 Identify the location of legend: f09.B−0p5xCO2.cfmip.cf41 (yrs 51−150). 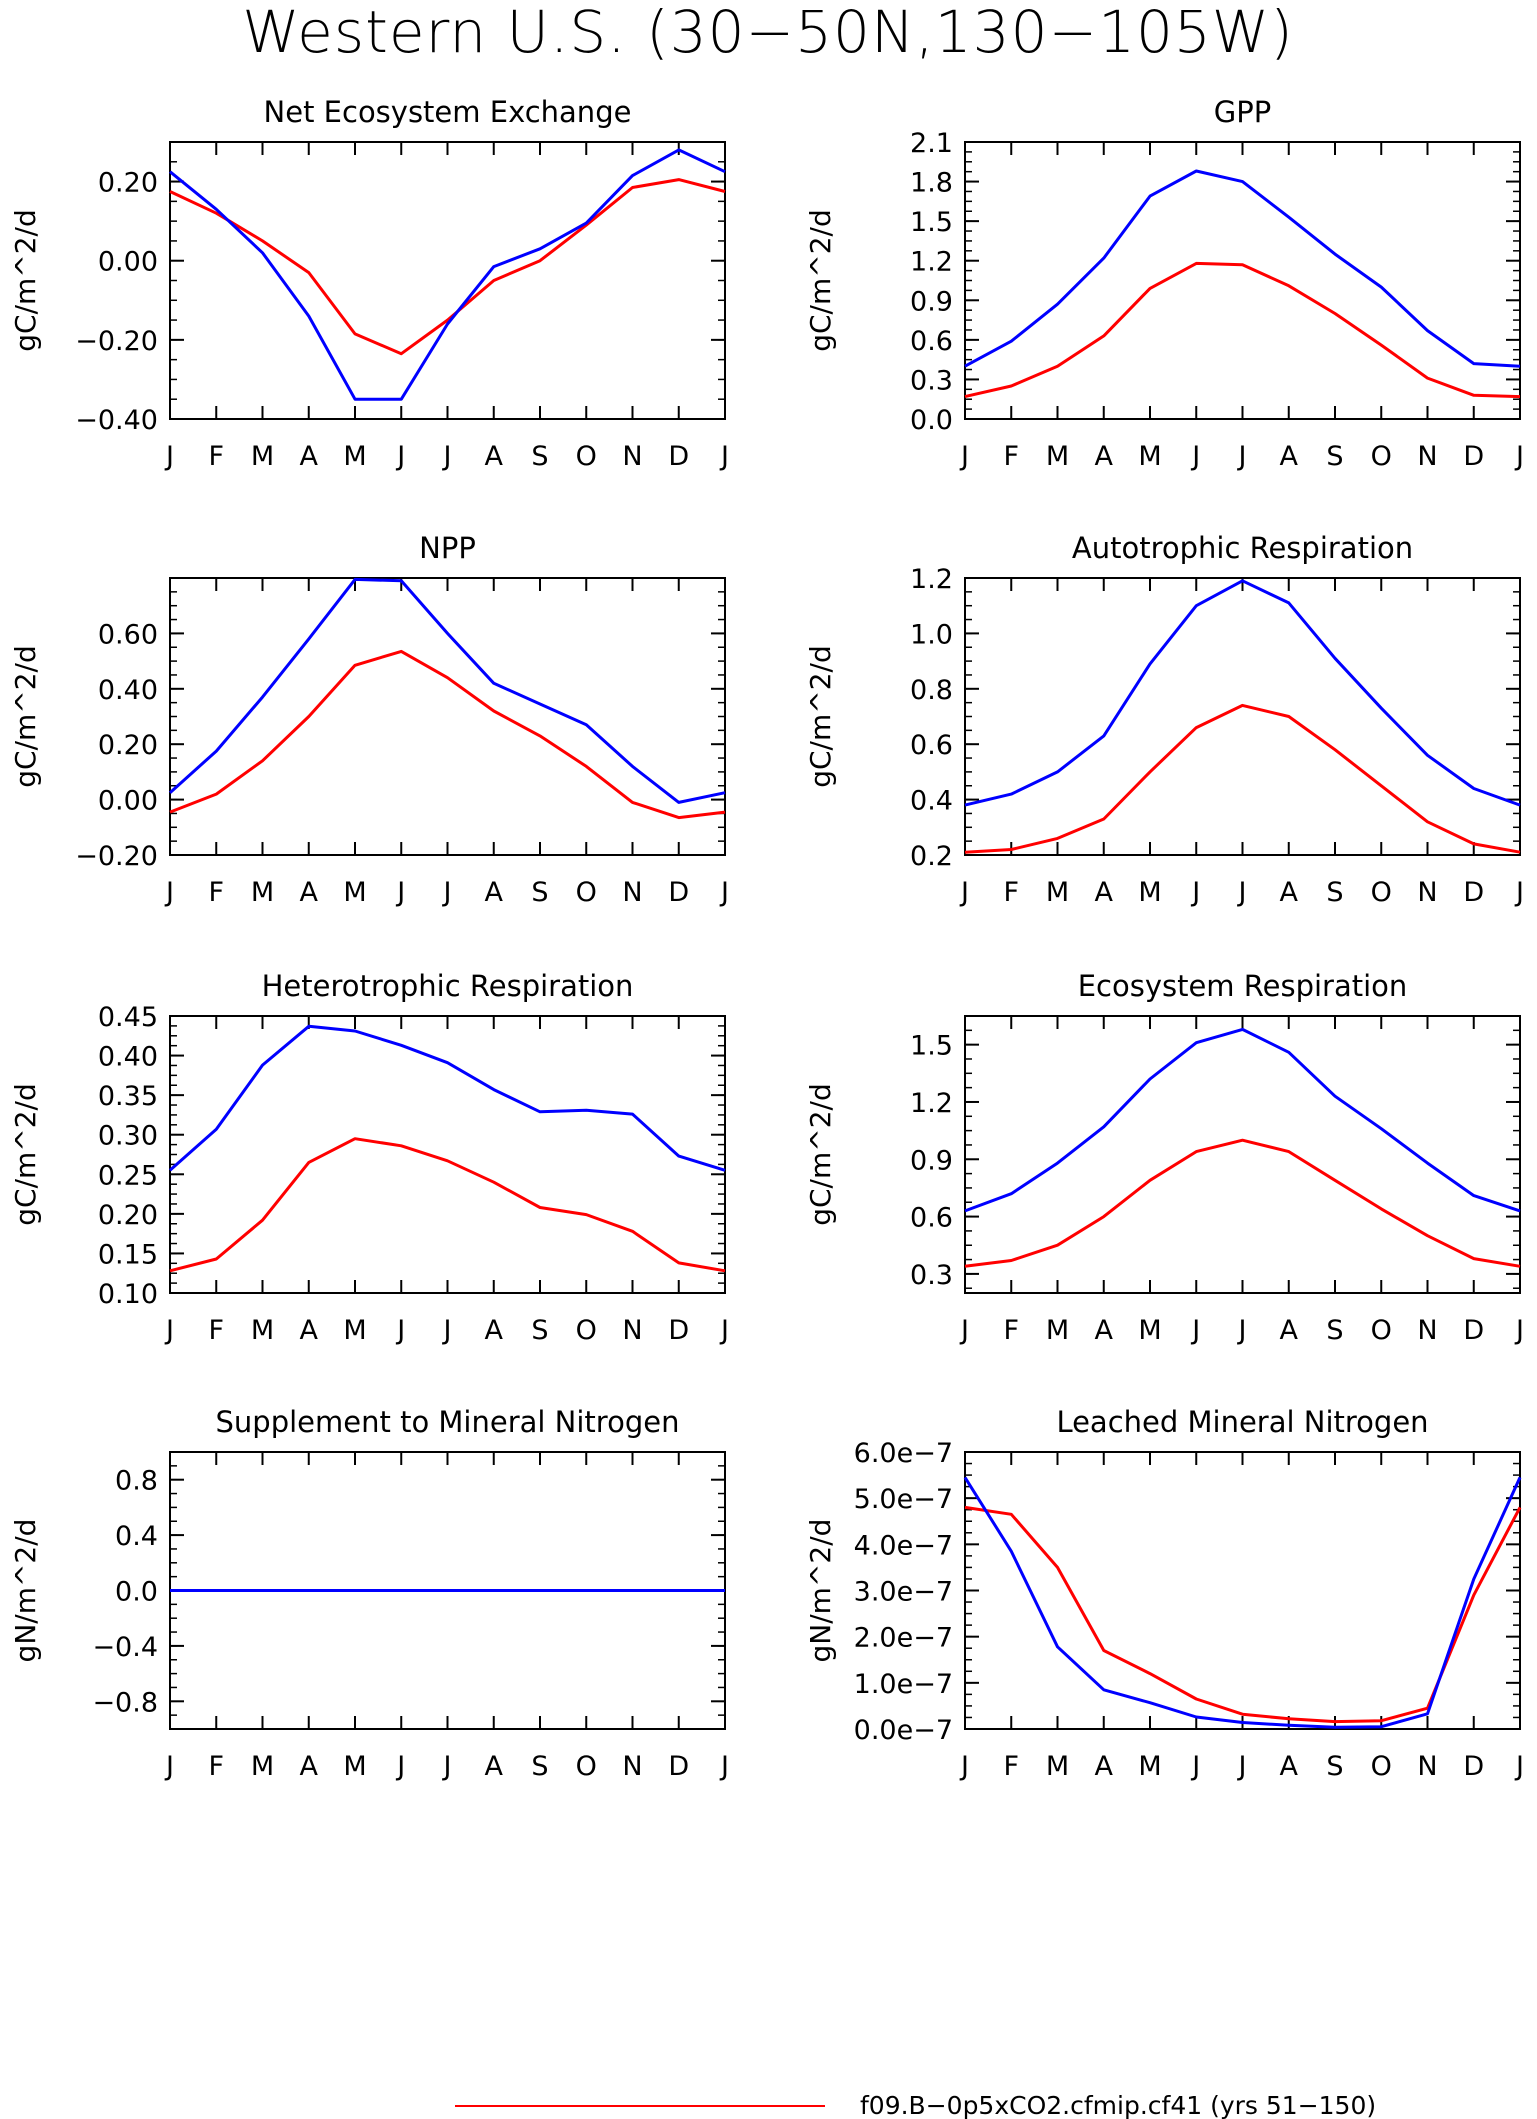
(915, 2105).